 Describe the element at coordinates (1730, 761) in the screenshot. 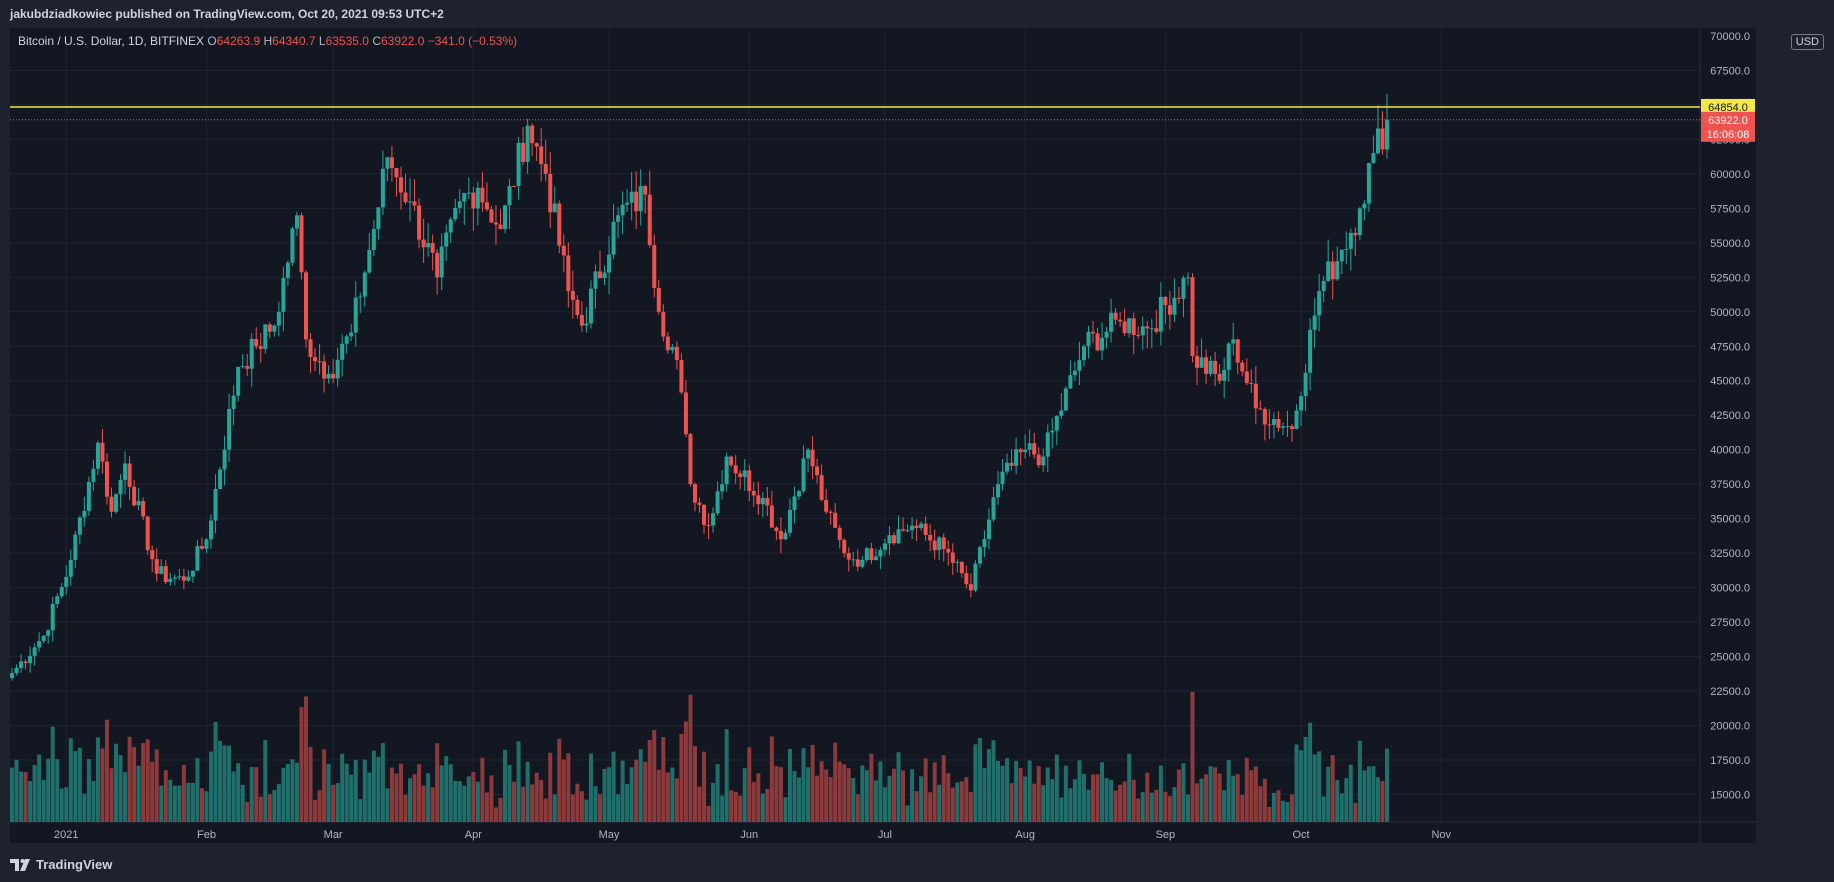

I see `y-tick-label: 17500.0` at that location.